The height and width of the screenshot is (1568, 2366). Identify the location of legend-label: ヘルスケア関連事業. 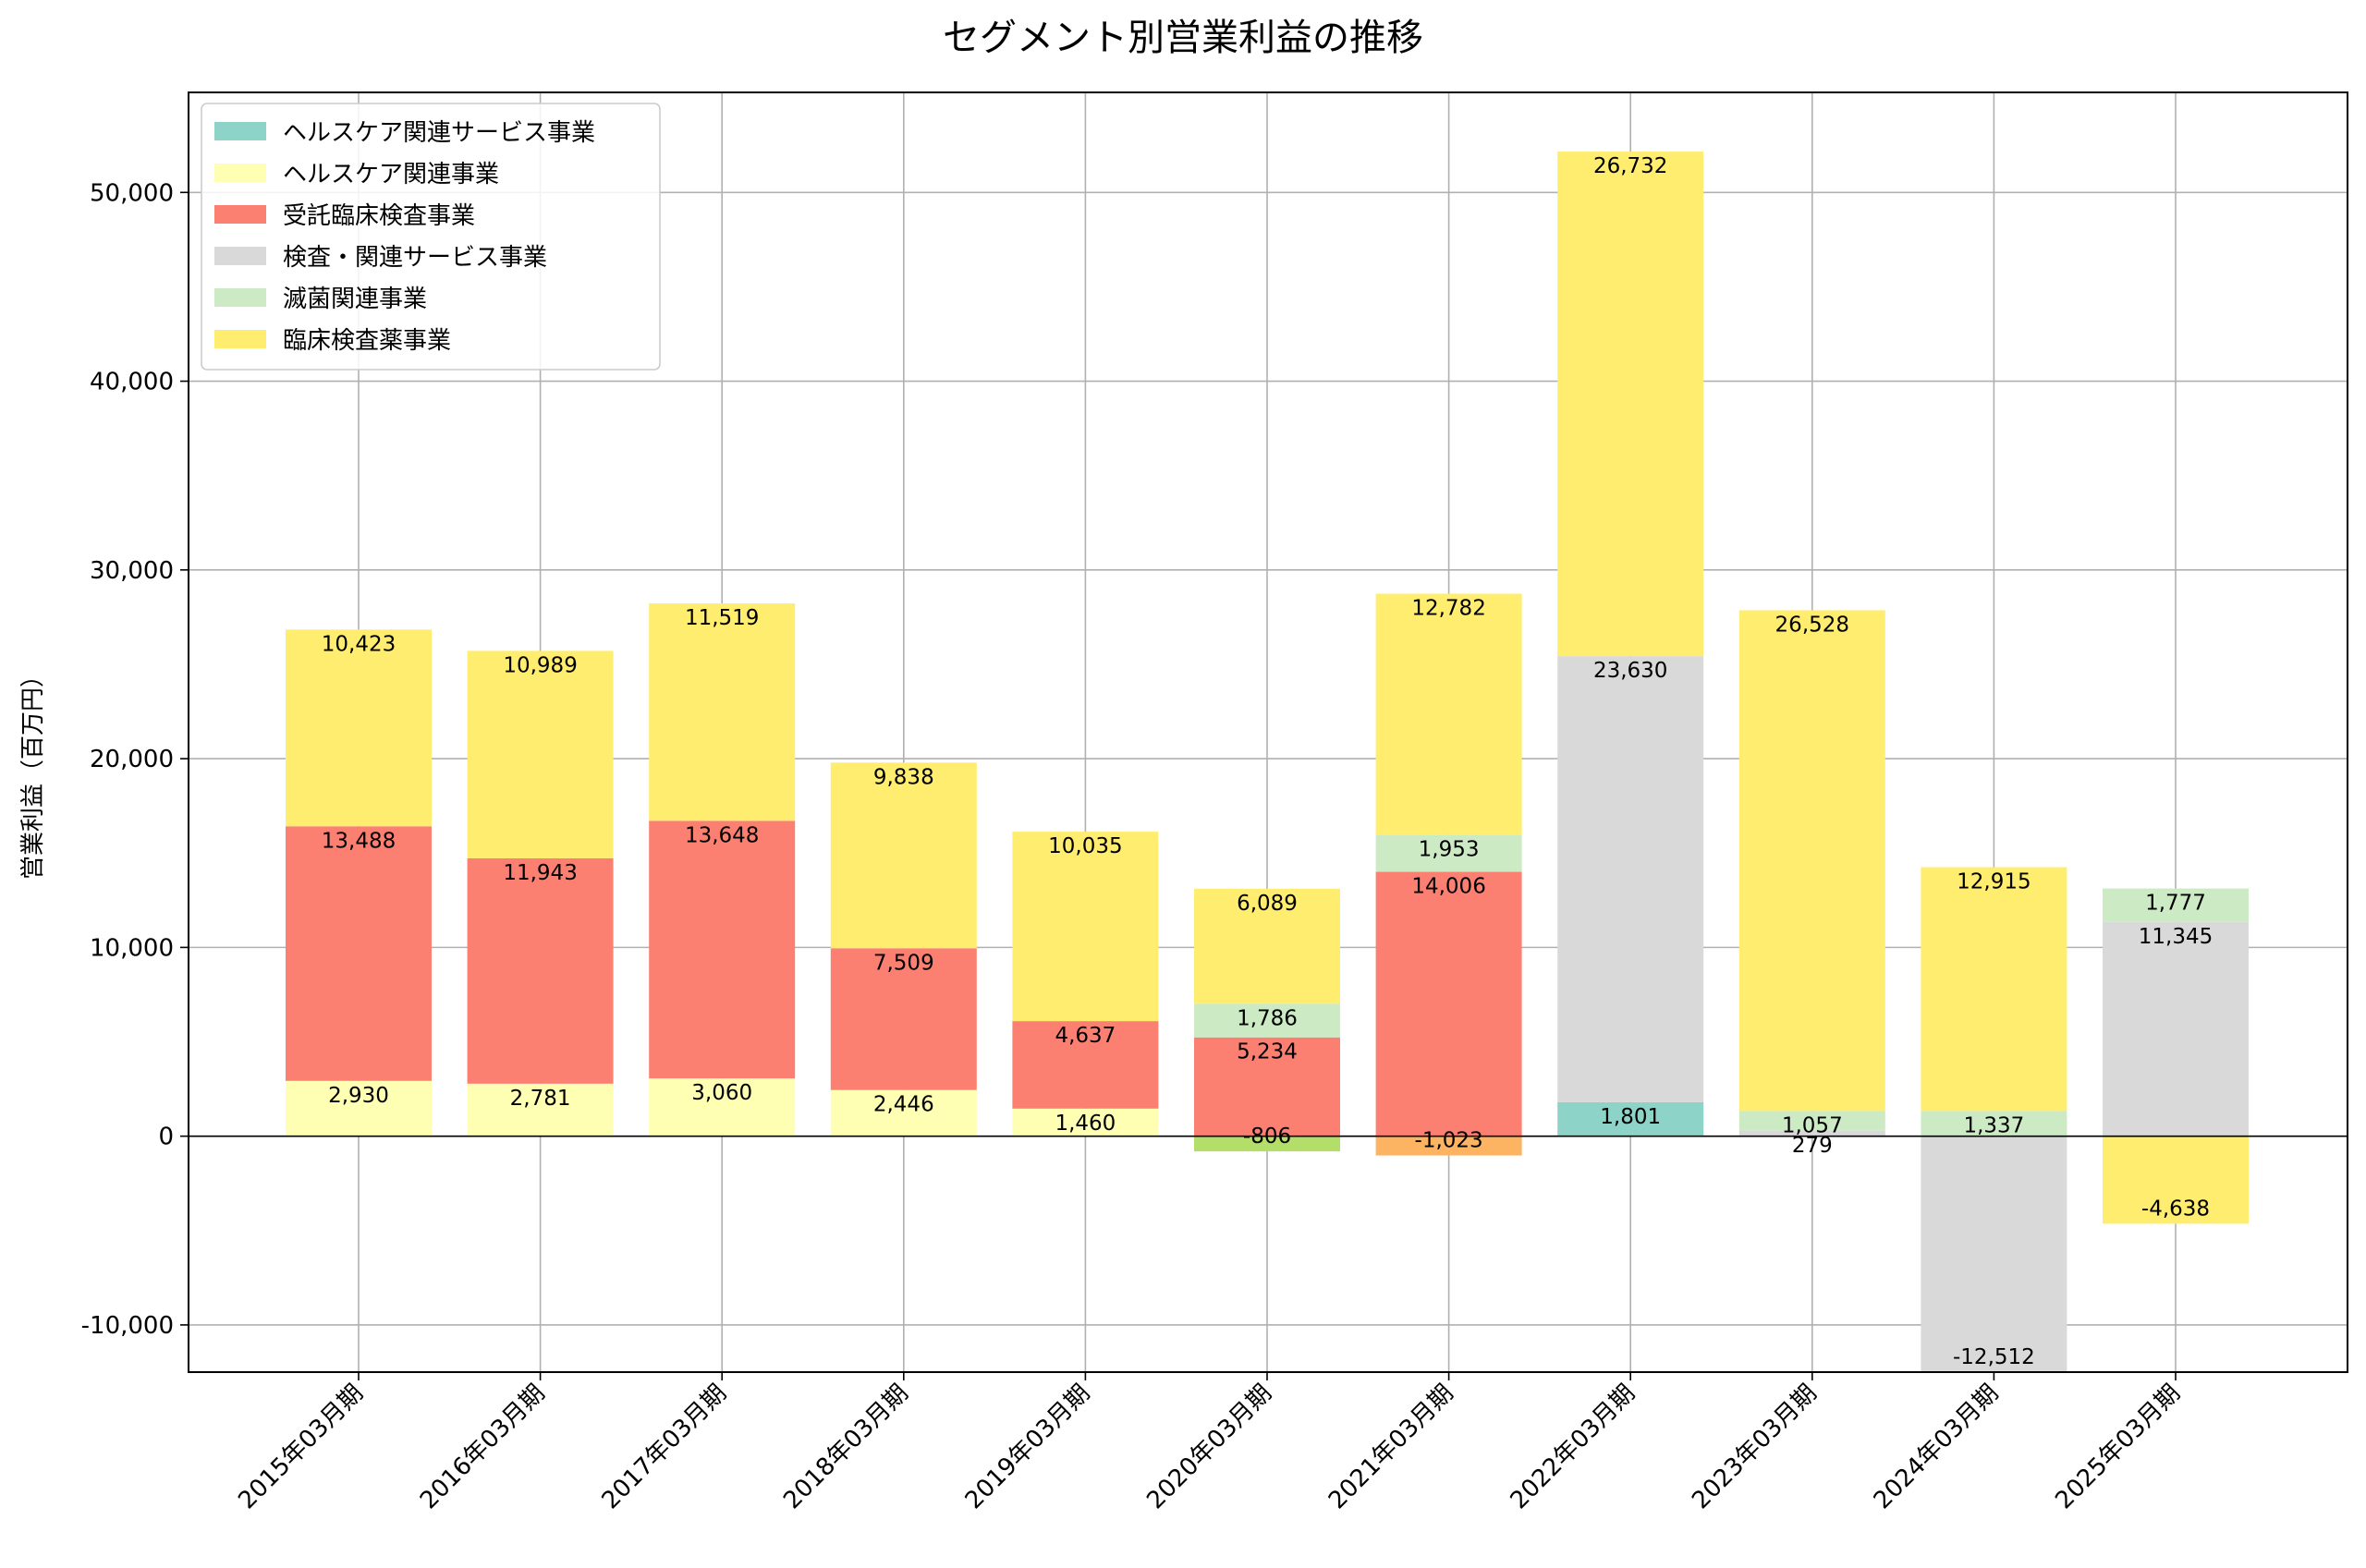
(391, 174).